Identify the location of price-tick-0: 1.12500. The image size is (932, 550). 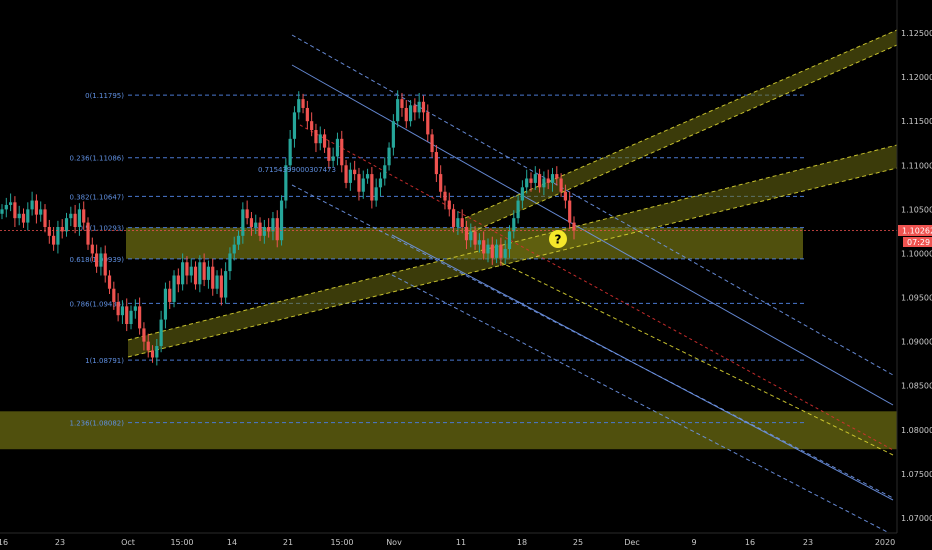
(916, 33).